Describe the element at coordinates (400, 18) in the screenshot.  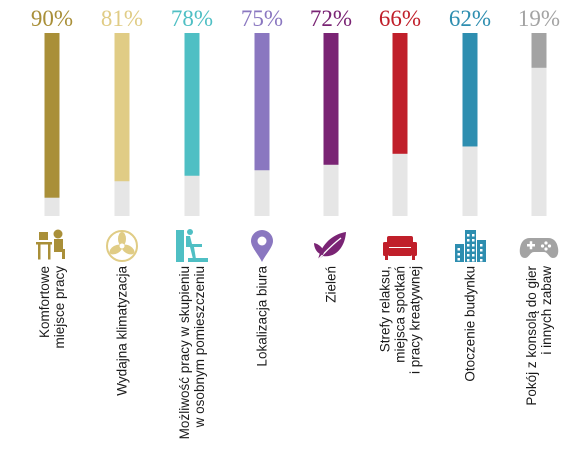
I see `value-label-sofa: 66%` at that location.